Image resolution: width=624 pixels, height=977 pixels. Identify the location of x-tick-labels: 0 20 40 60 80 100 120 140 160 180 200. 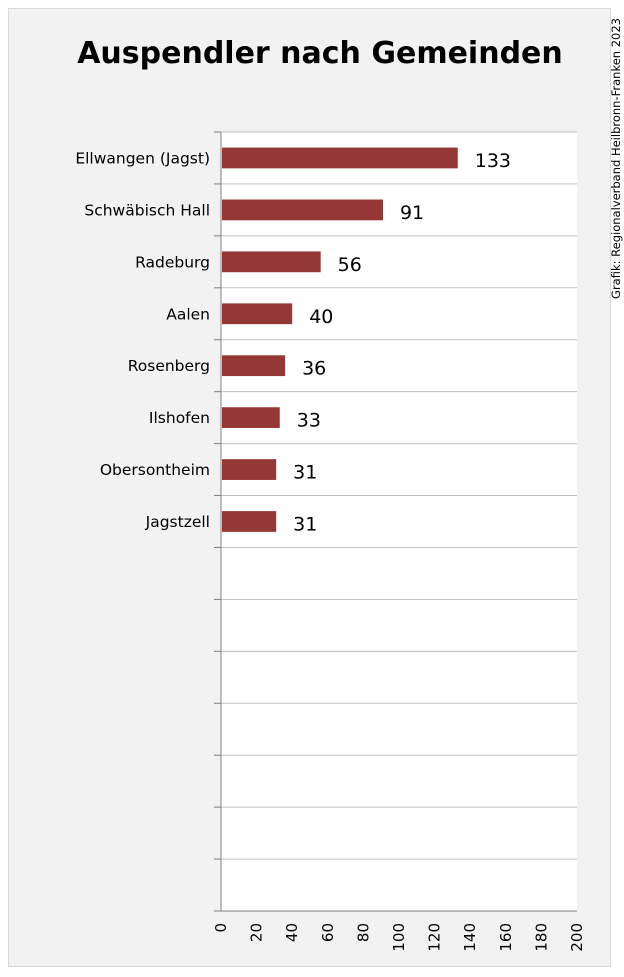
(399, 937).